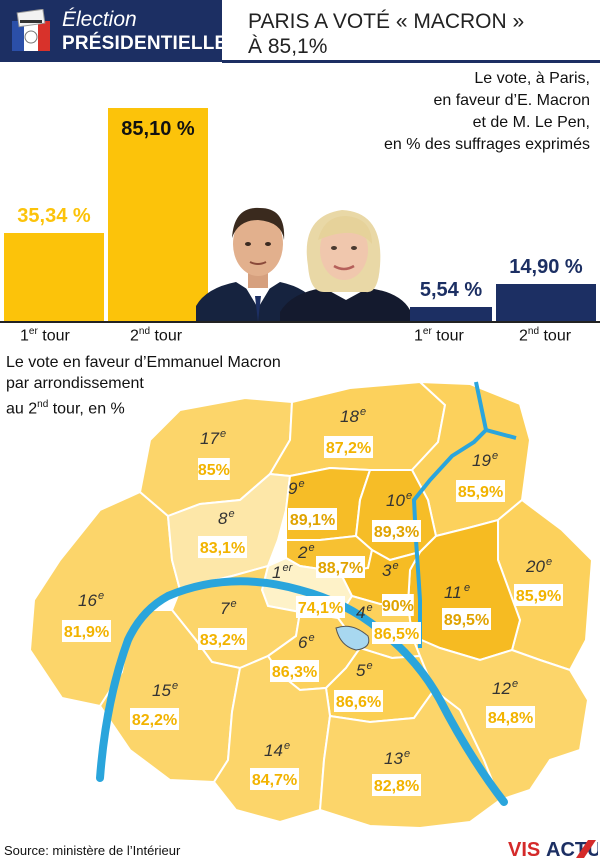 This screenshot has height=866, width=600. Describe the element at coordinates (545, 335) in the screenshot. I see `tour-label-2-lepen: 2nd tour` at that location.